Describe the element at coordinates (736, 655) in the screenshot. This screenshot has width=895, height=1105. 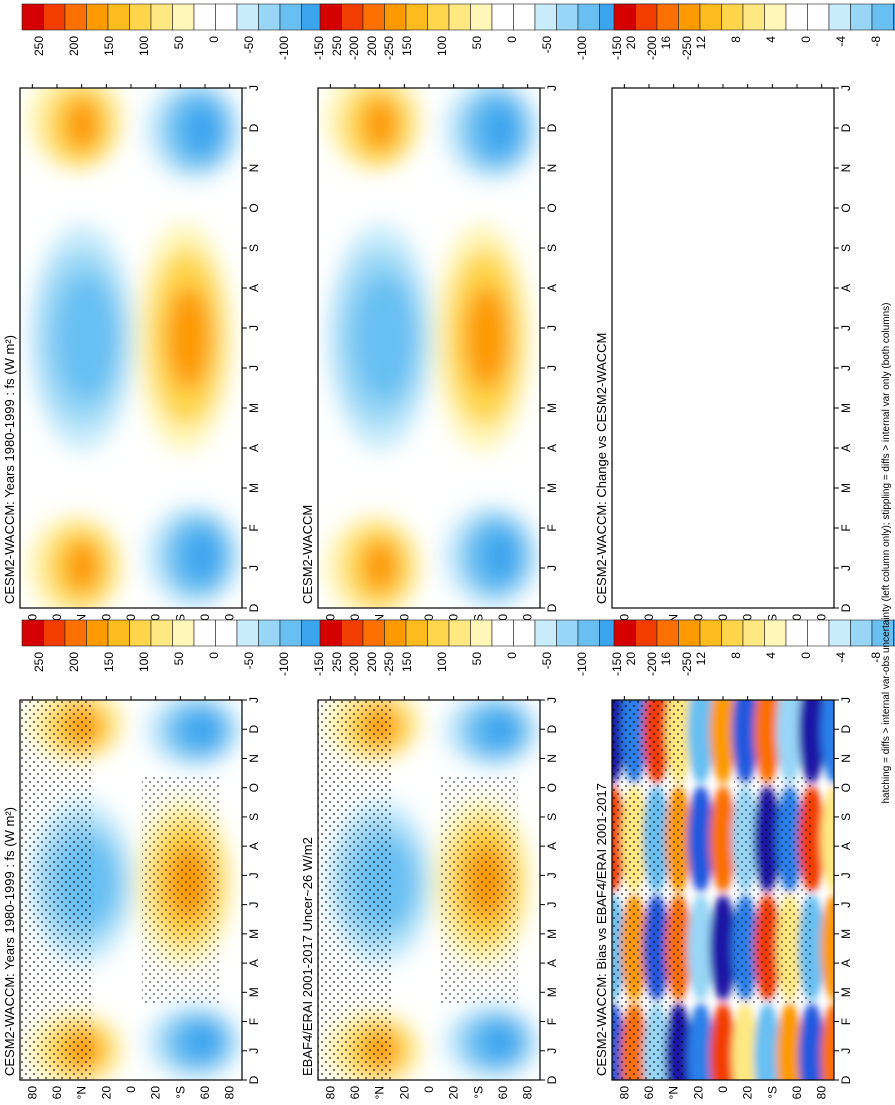
I see `colorbar-label: 8` at that location.